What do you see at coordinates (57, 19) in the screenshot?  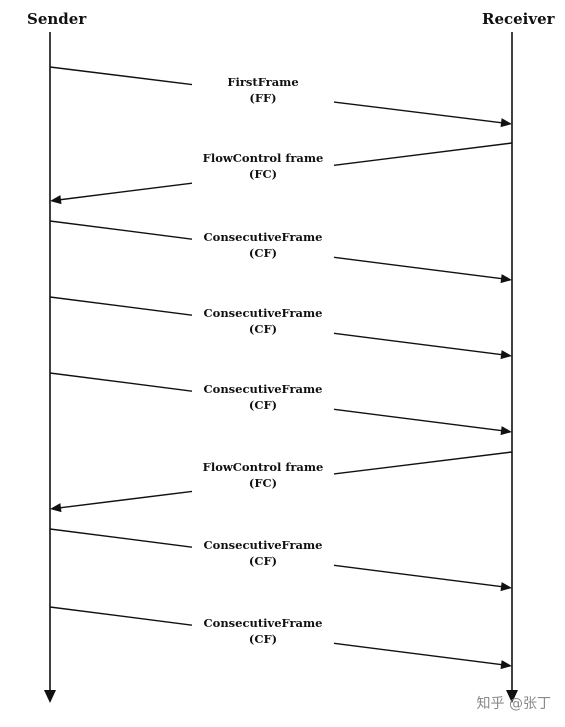 I see `sender-label: Sender` at bounding box center [57, 19].